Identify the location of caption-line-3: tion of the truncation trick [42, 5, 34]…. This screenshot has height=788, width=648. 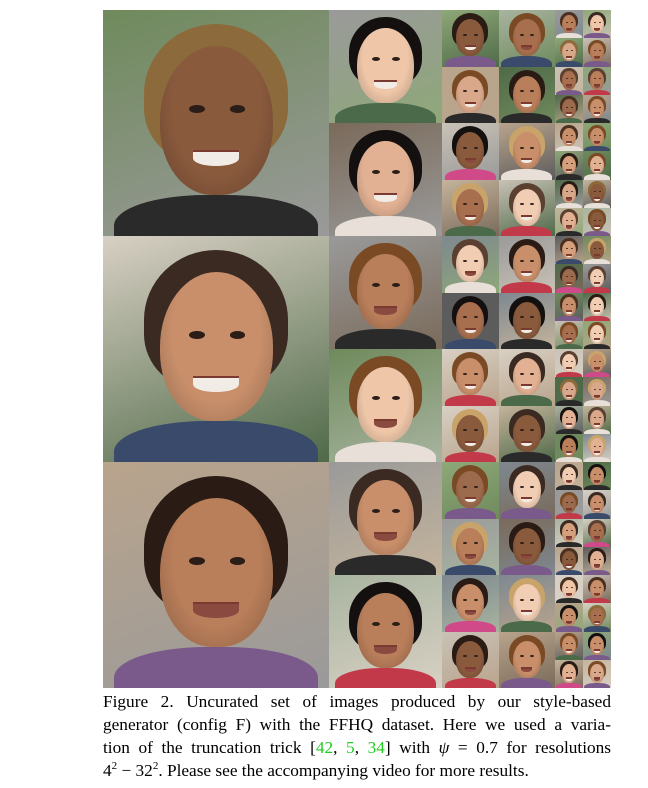
(357, 747).